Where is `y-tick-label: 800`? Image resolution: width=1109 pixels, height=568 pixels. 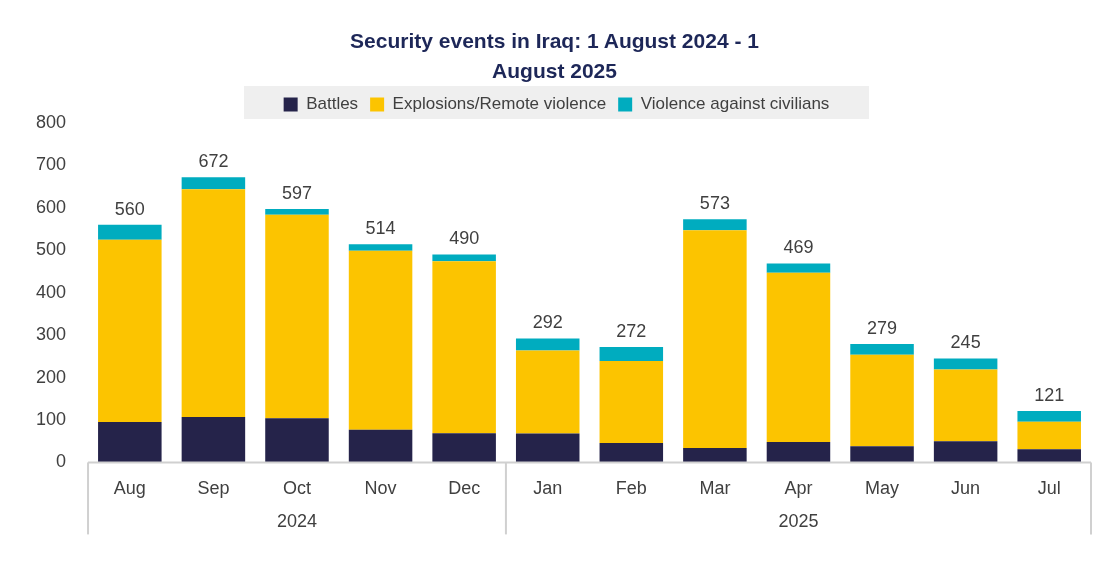
y-tick-label: 800 is located at coordinates (51, 121).